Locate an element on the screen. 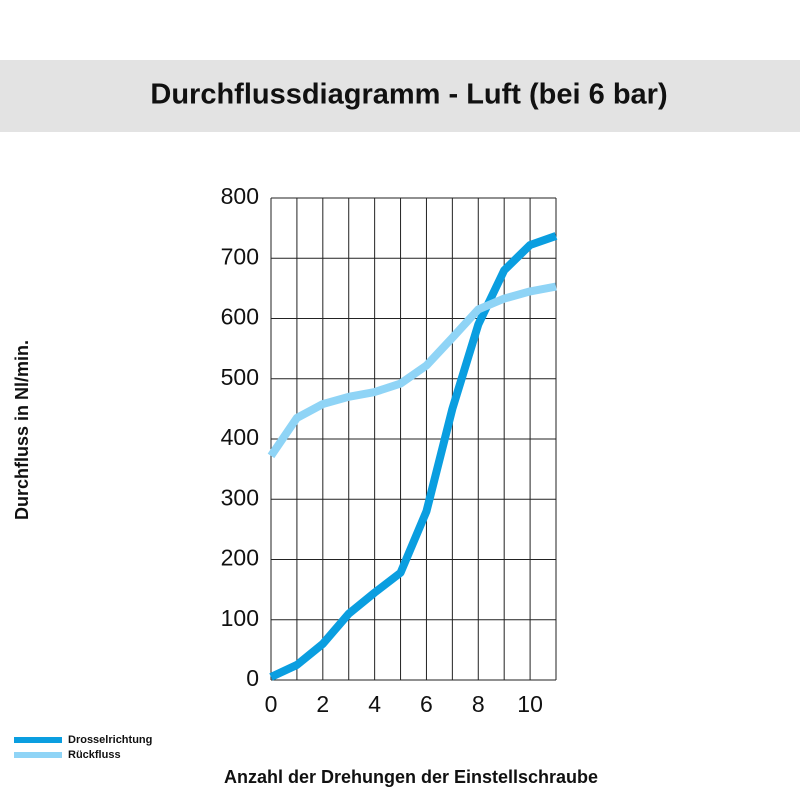 Image resolution: width=800 pixels, height=800 pixels. y-axis-label: Durchfluss in Nl/min. is located at coordinates (22, 430).